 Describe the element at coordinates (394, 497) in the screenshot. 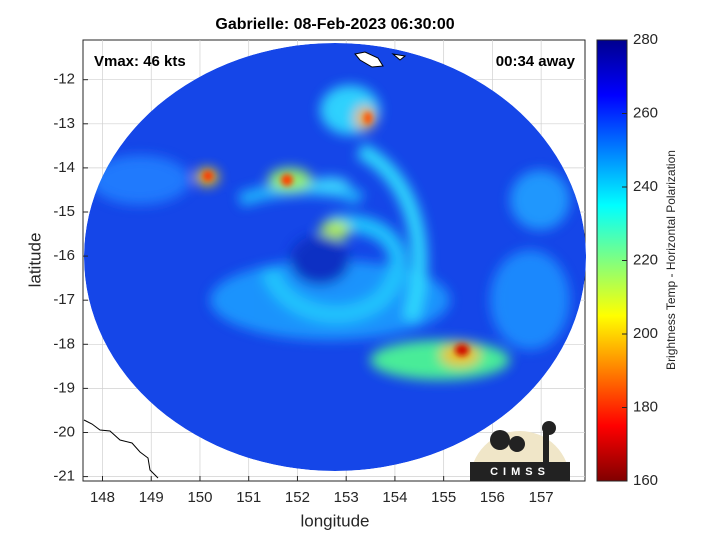

I see `x-tick-label: 154` at that location.